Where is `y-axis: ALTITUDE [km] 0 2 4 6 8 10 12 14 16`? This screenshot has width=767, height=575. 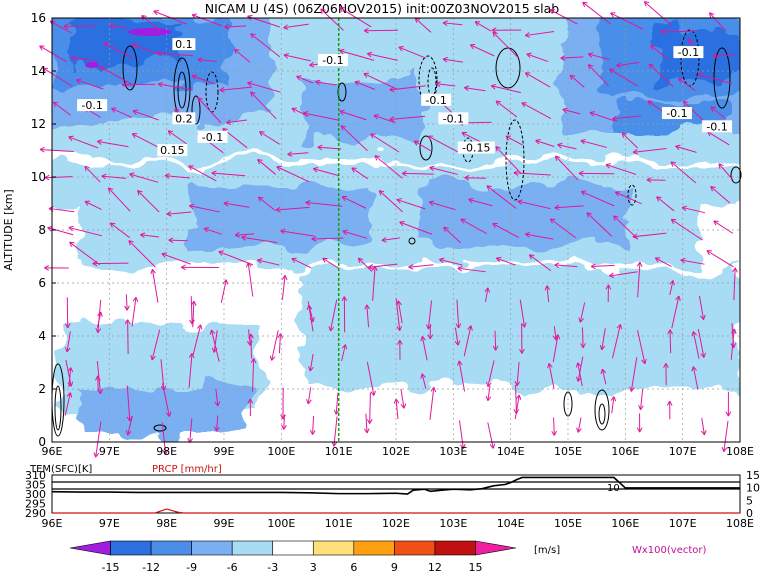 y-axis: ALTITUDE [km] 0 2 4 6 8 10 12 14 16 is located at coordinates (29, 230).